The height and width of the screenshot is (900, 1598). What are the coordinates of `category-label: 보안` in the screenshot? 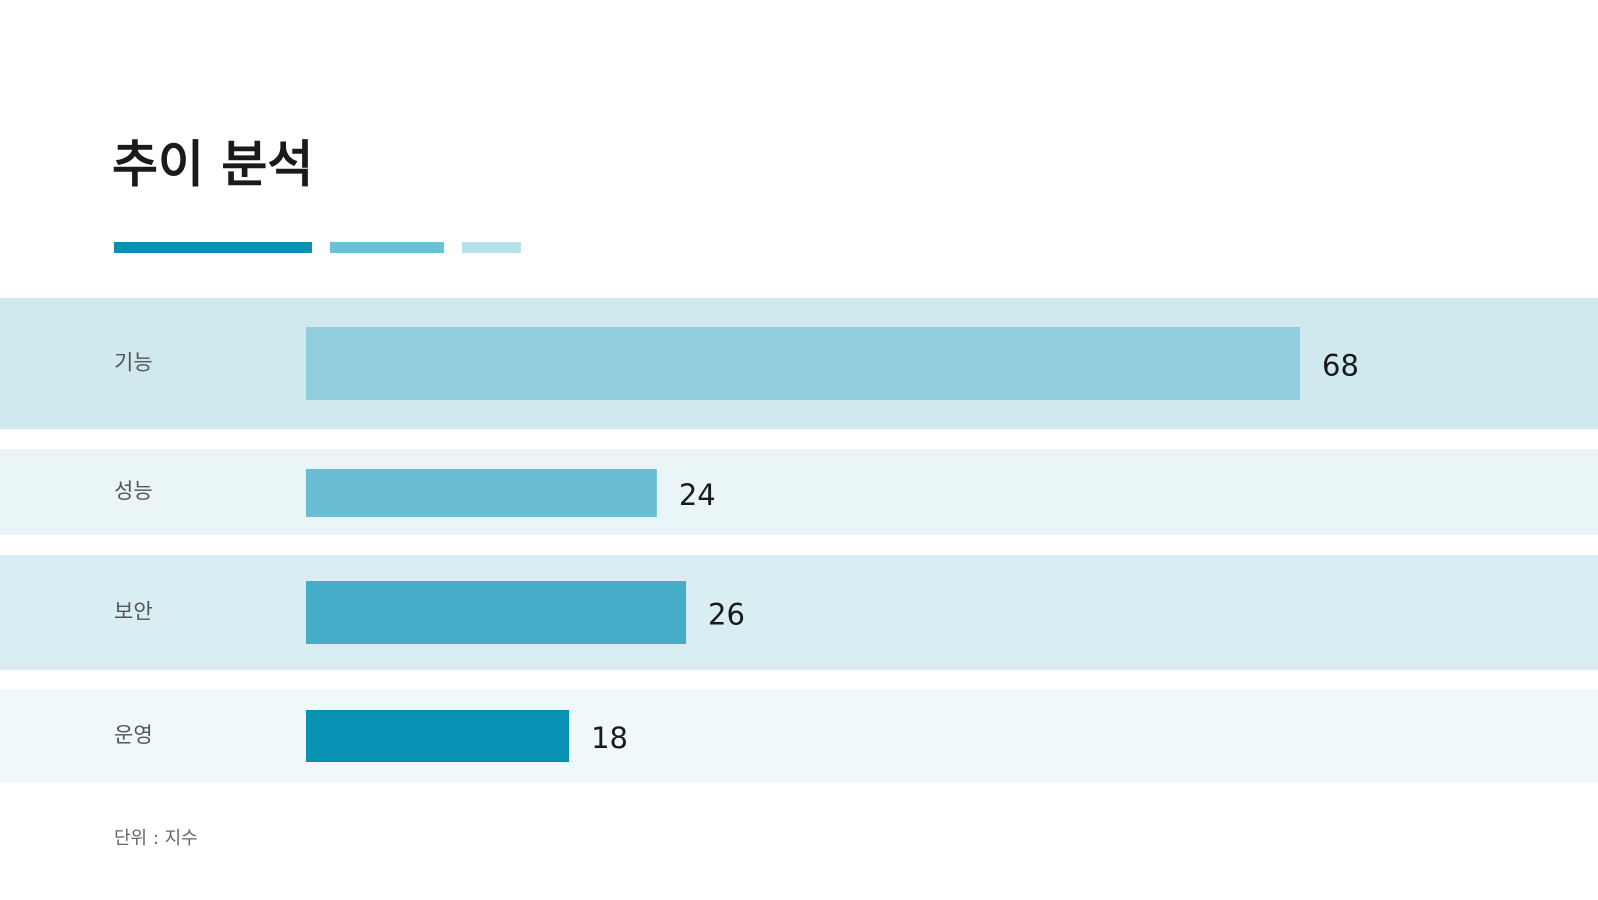 It's located at (133, 612).